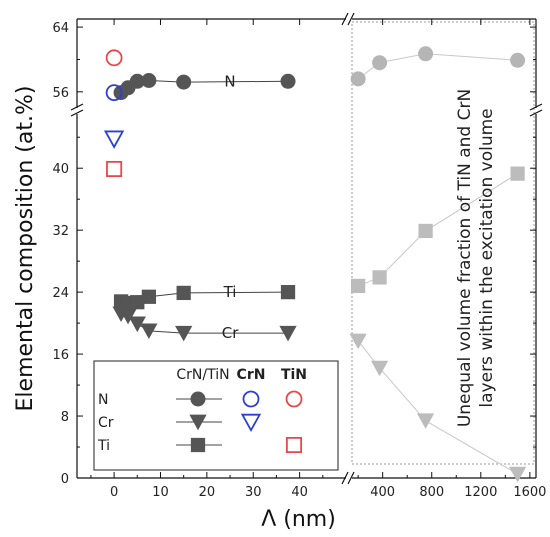  Describe the element at coordinates (480, 492) in the screenshot. I see `x-tick-label: 1200` at that location.